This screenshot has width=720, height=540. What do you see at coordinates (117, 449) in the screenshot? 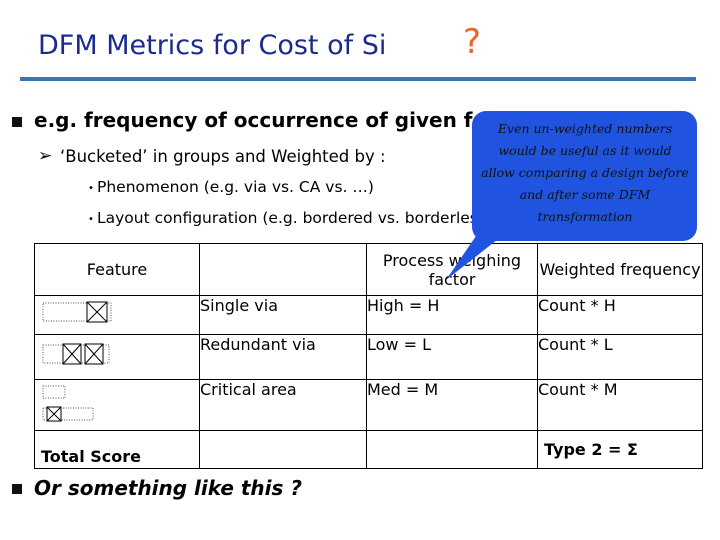
I see `total-score-label: Total Score` at bounding box center [117, 449].